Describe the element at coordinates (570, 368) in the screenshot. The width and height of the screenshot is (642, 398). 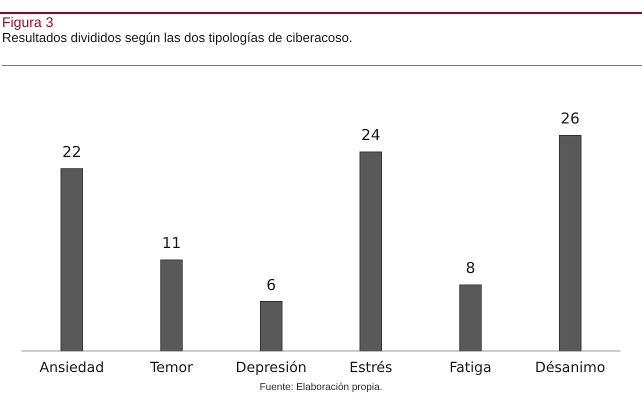
I see `x-tick-label: Désanimo` at that location.